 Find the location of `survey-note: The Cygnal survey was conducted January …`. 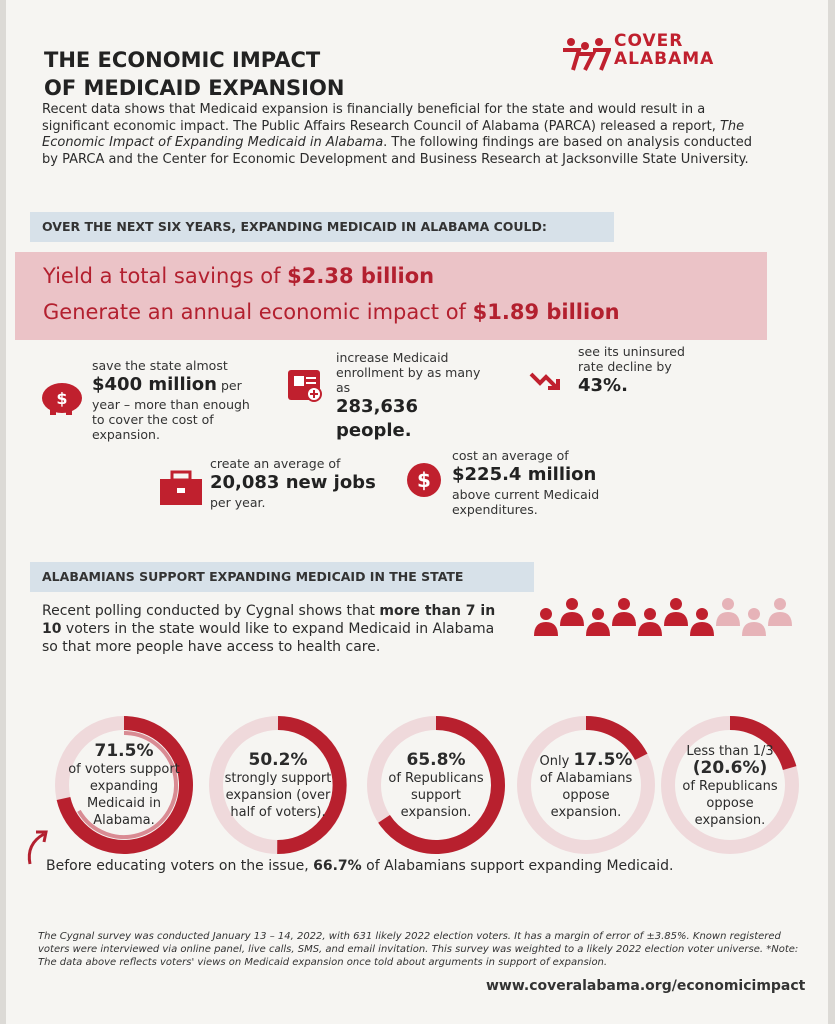

survey-note: The Cygnal survey was conducted January … is located at coordinates (418, 949).